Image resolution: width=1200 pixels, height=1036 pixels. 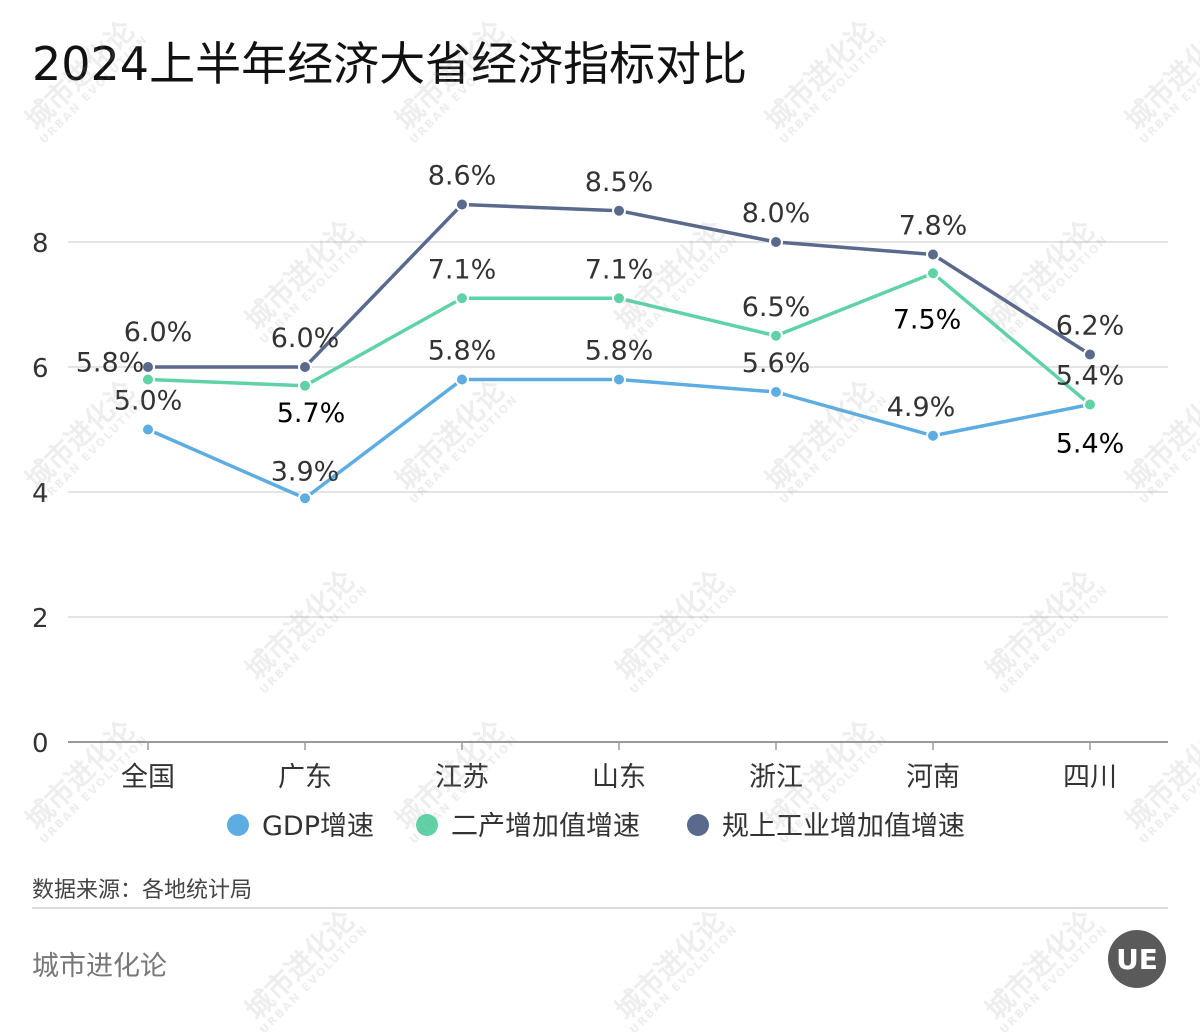 What do you see at coordinates (933, 777) in the screenshot?
I see `x-tick-label: 河南` at bounding box center [933, 777].